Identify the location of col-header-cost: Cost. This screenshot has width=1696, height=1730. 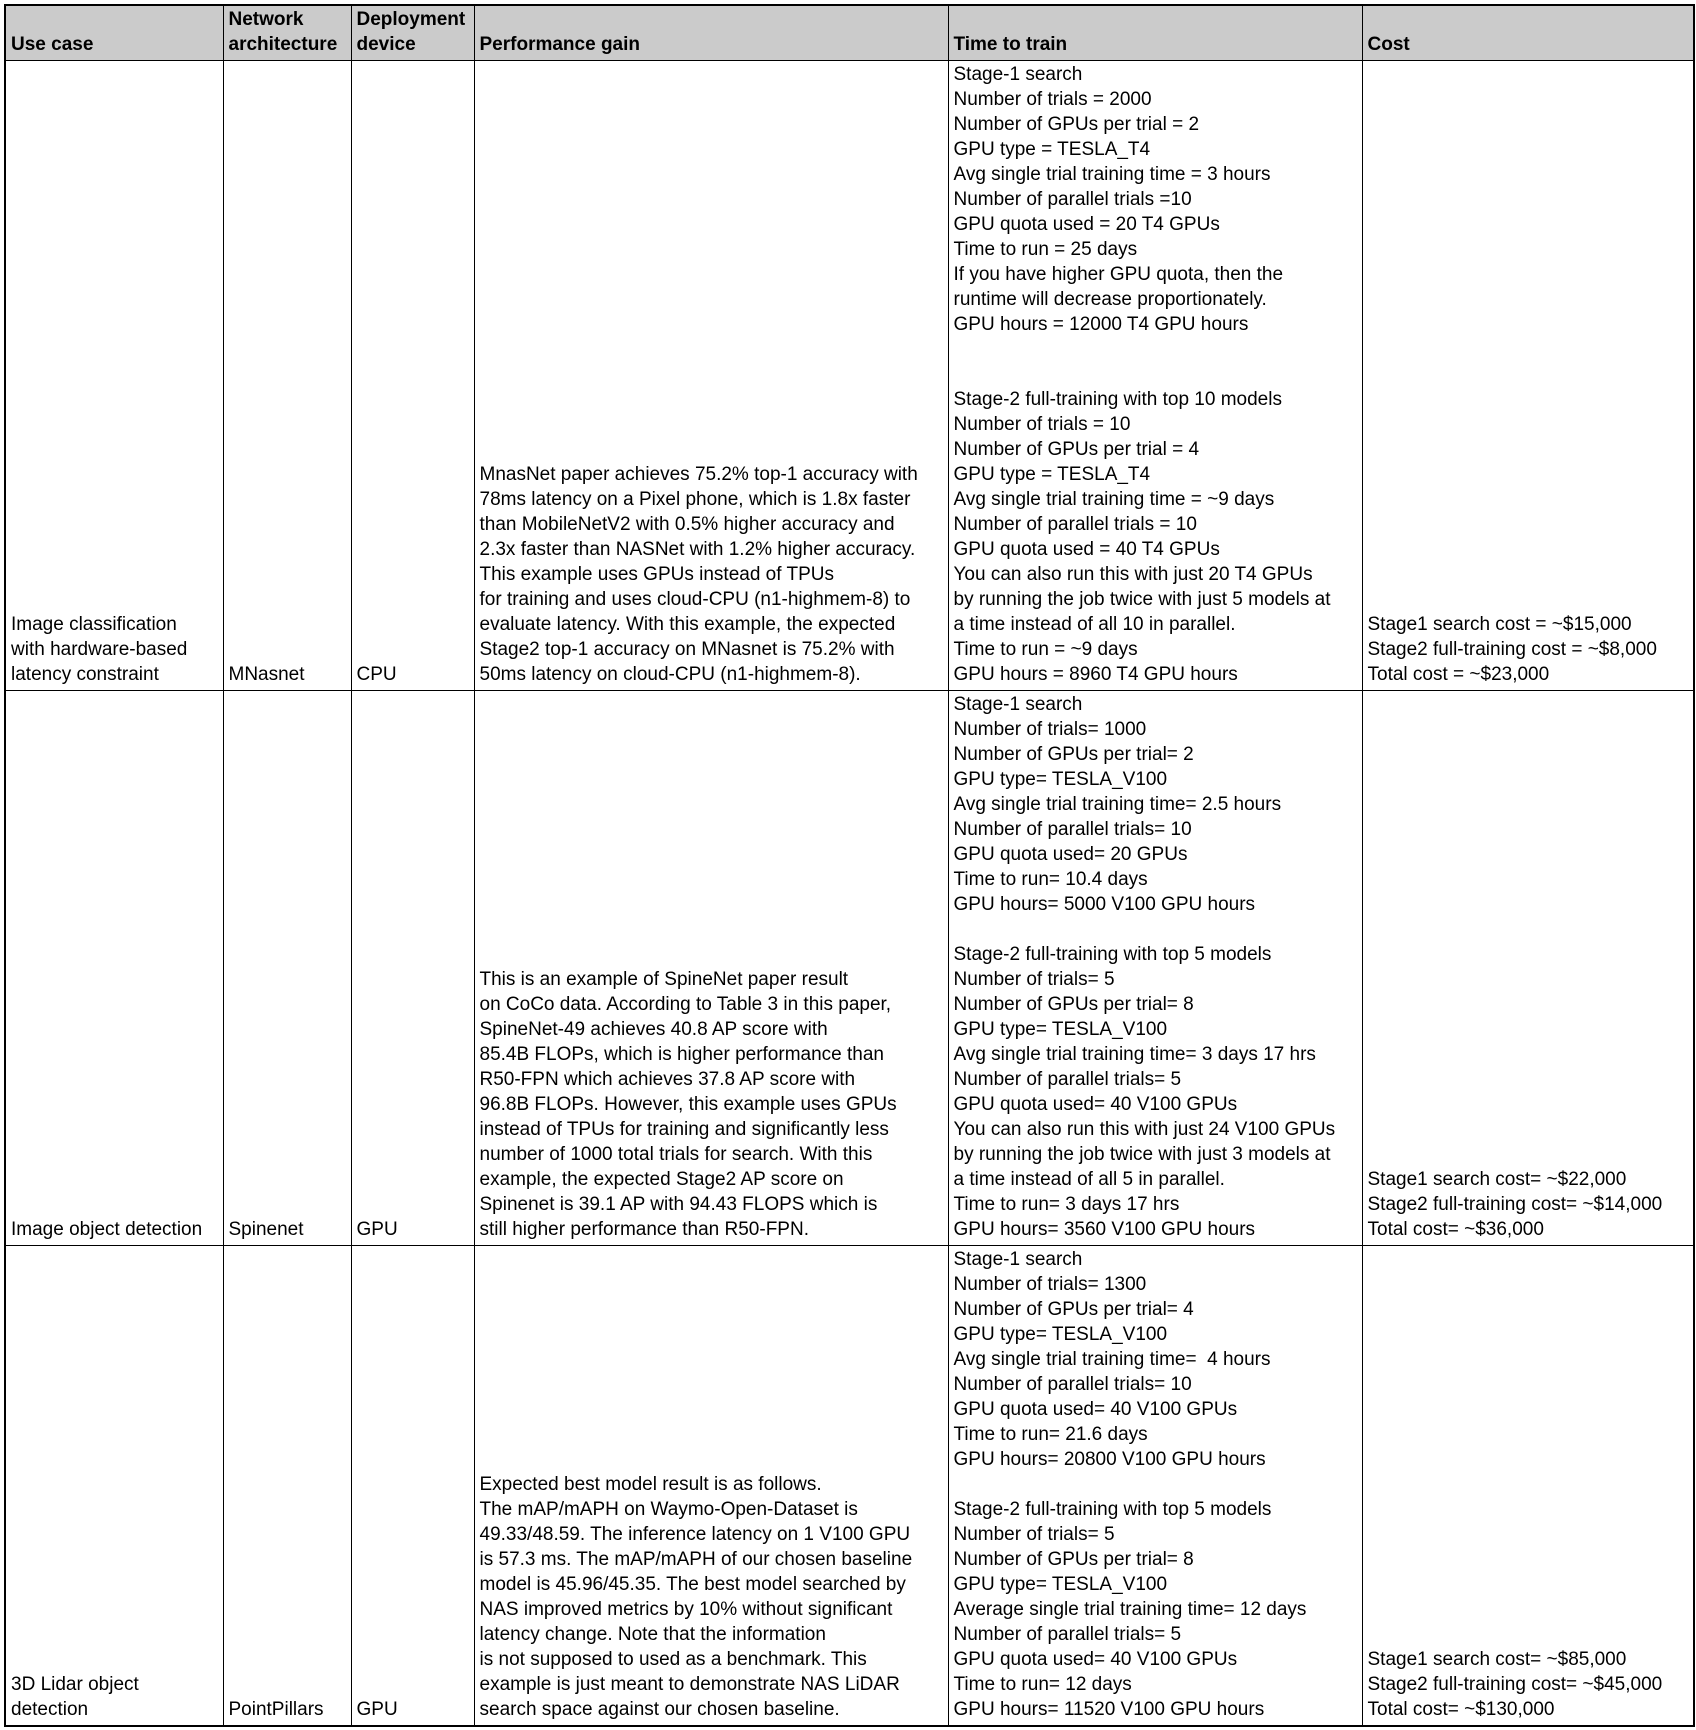
(1528, 32).